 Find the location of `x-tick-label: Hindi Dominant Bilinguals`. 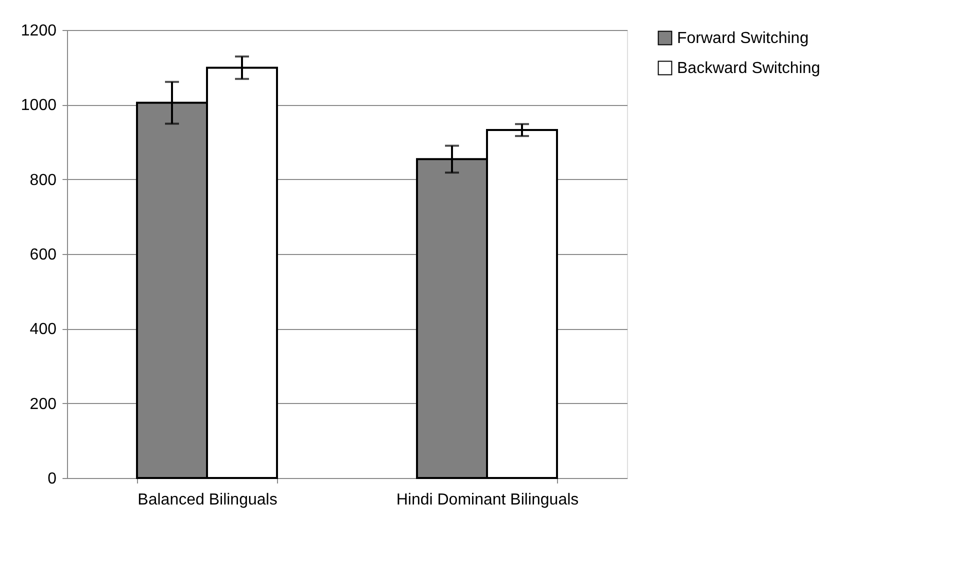

x-tick-label: Hindi Dominant Bilinguals is located at coordinates (487, 500).